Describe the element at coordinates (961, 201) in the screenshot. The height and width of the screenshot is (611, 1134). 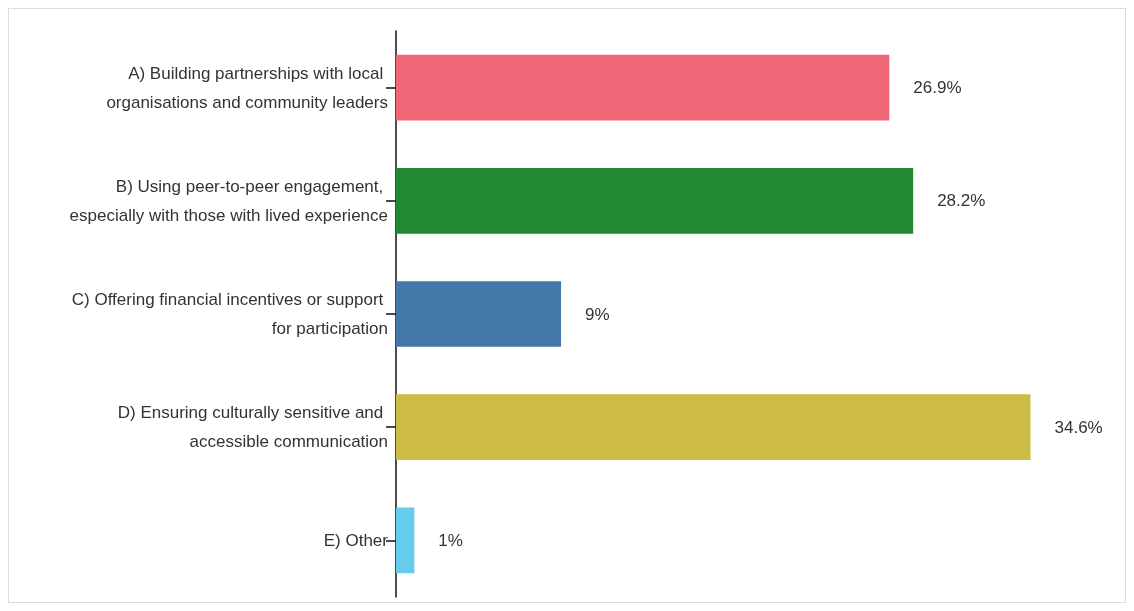
I see `data-label: 28.2%` at that location.